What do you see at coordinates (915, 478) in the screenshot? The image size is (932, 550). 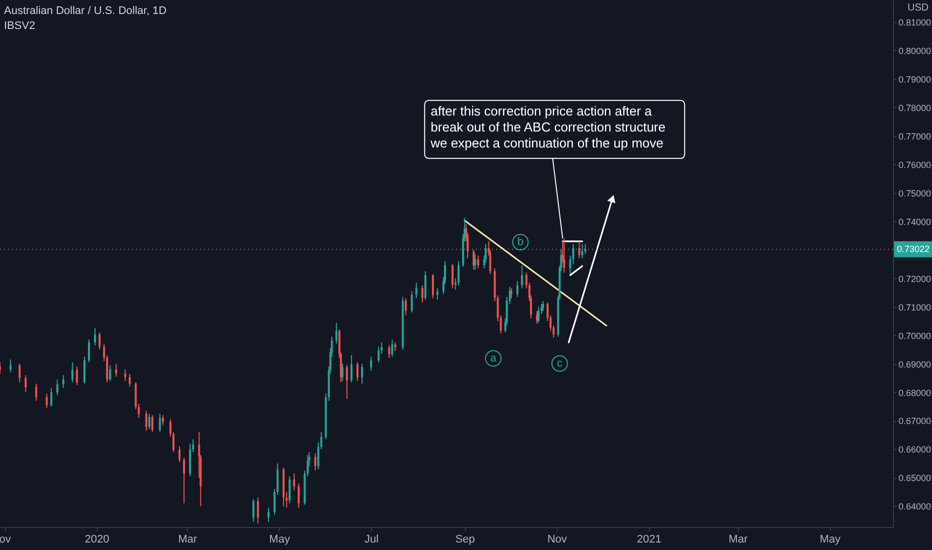 I see `y-tick-label: 0.65000` at bounding box center [915, 478].